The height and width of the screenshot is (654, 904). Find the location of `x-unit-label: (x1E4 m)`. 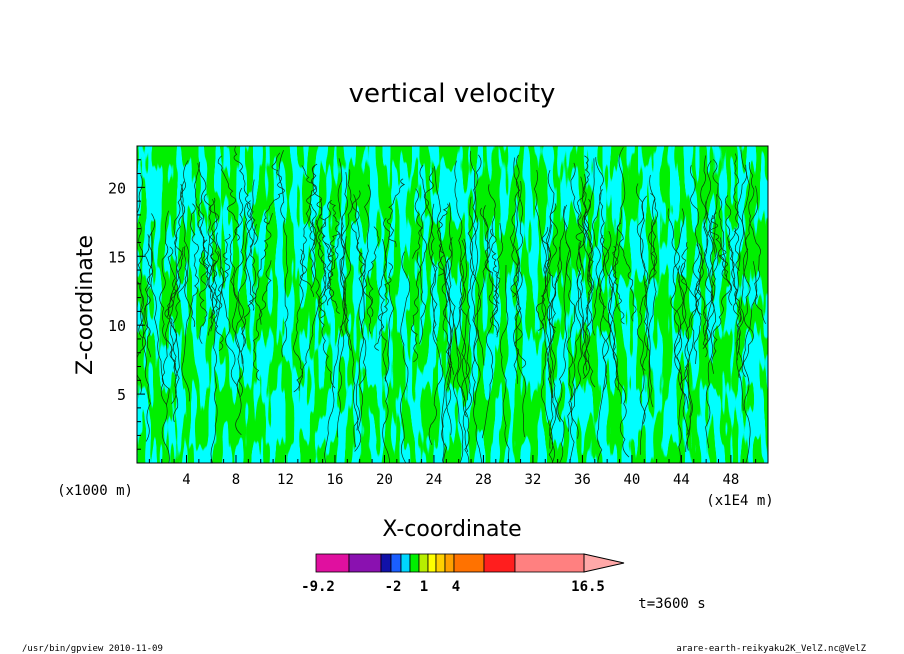

x-unit-label: (x1E4 m) is located at coordinates (739, 501).